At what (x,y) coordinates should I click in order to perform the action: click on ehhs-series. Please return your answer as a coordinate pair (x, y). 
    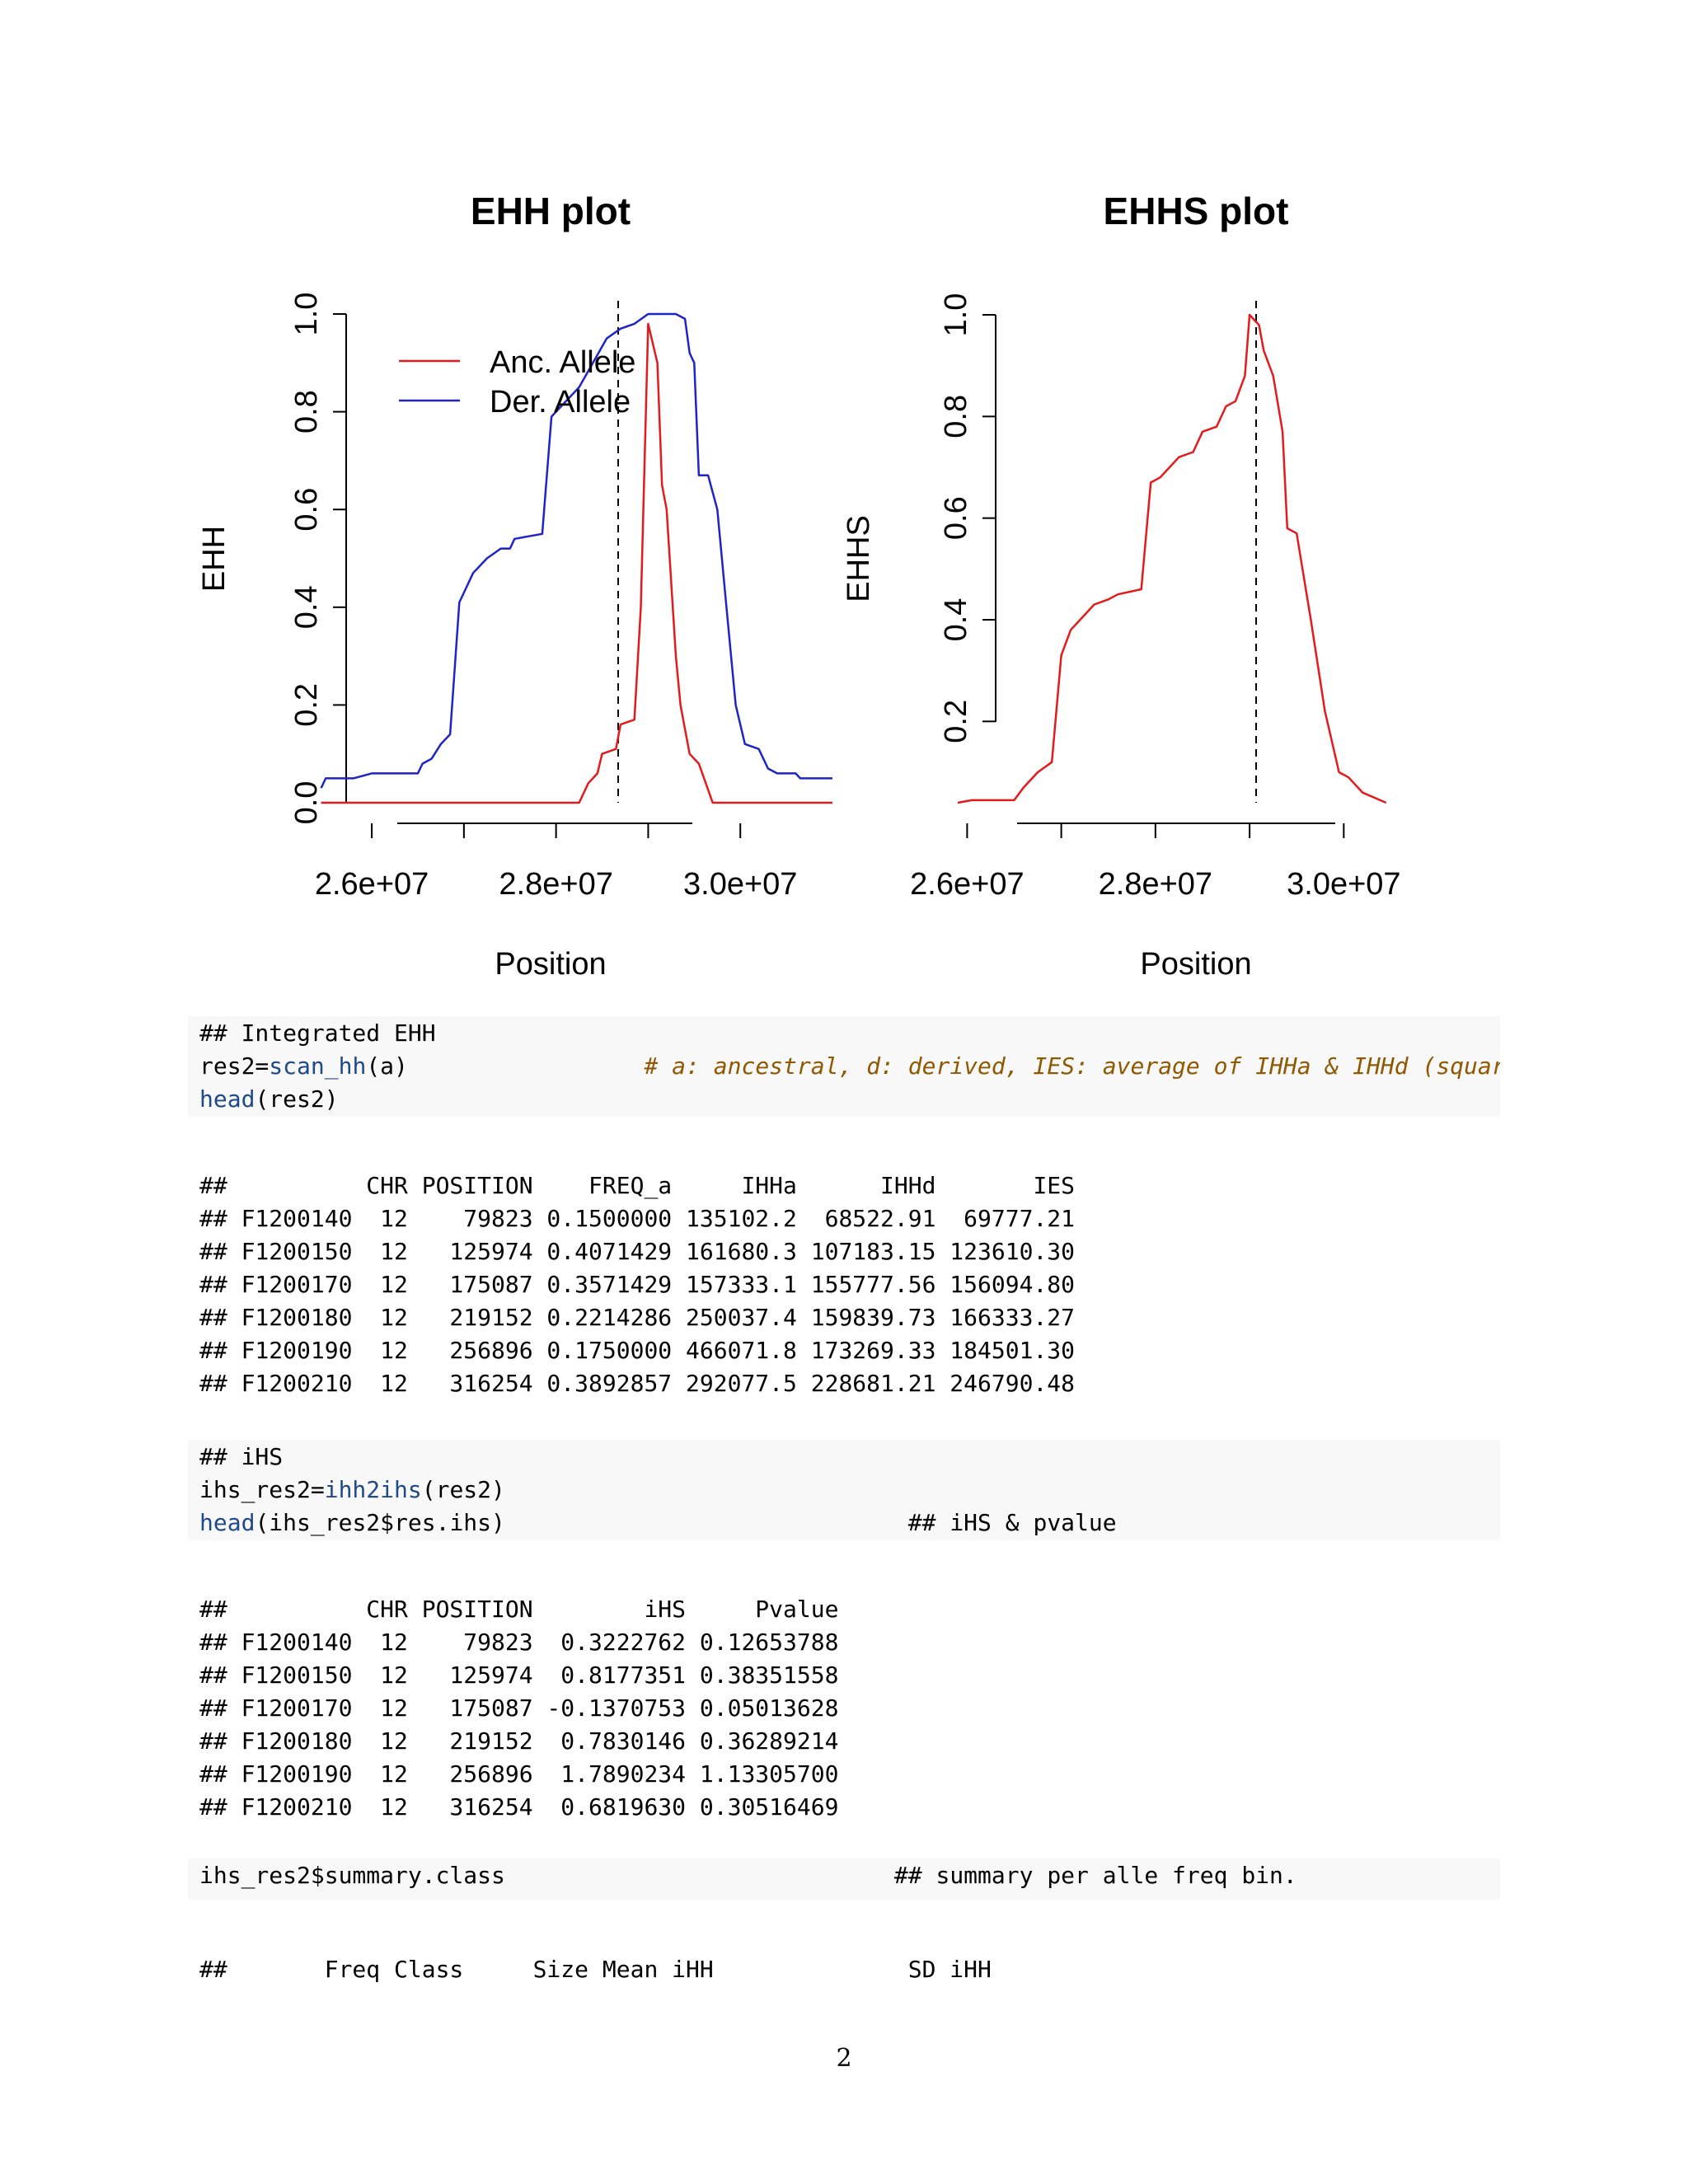
    Looking at the image, I should click on (1172, 558).